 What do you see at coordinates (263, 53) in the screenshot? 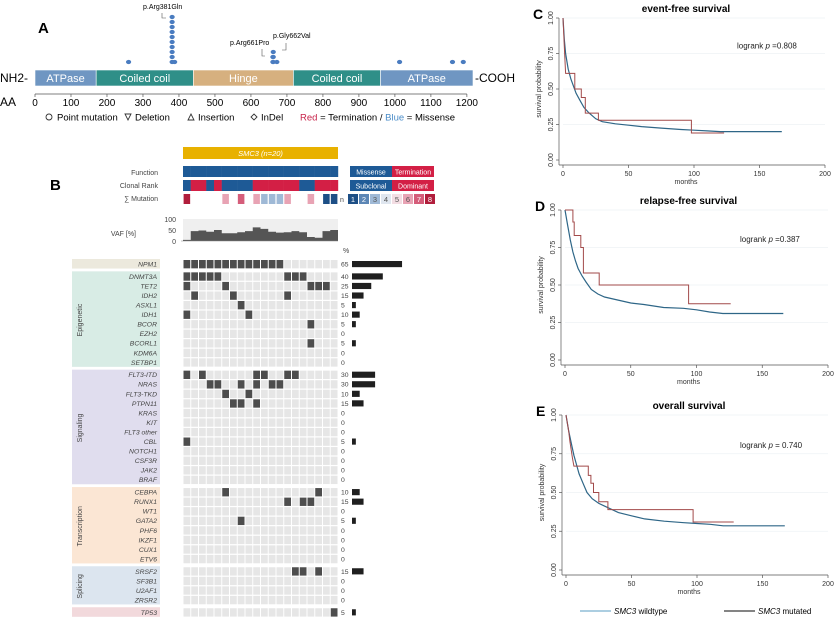
I see `label-leader` at bounding box center [263, 53].